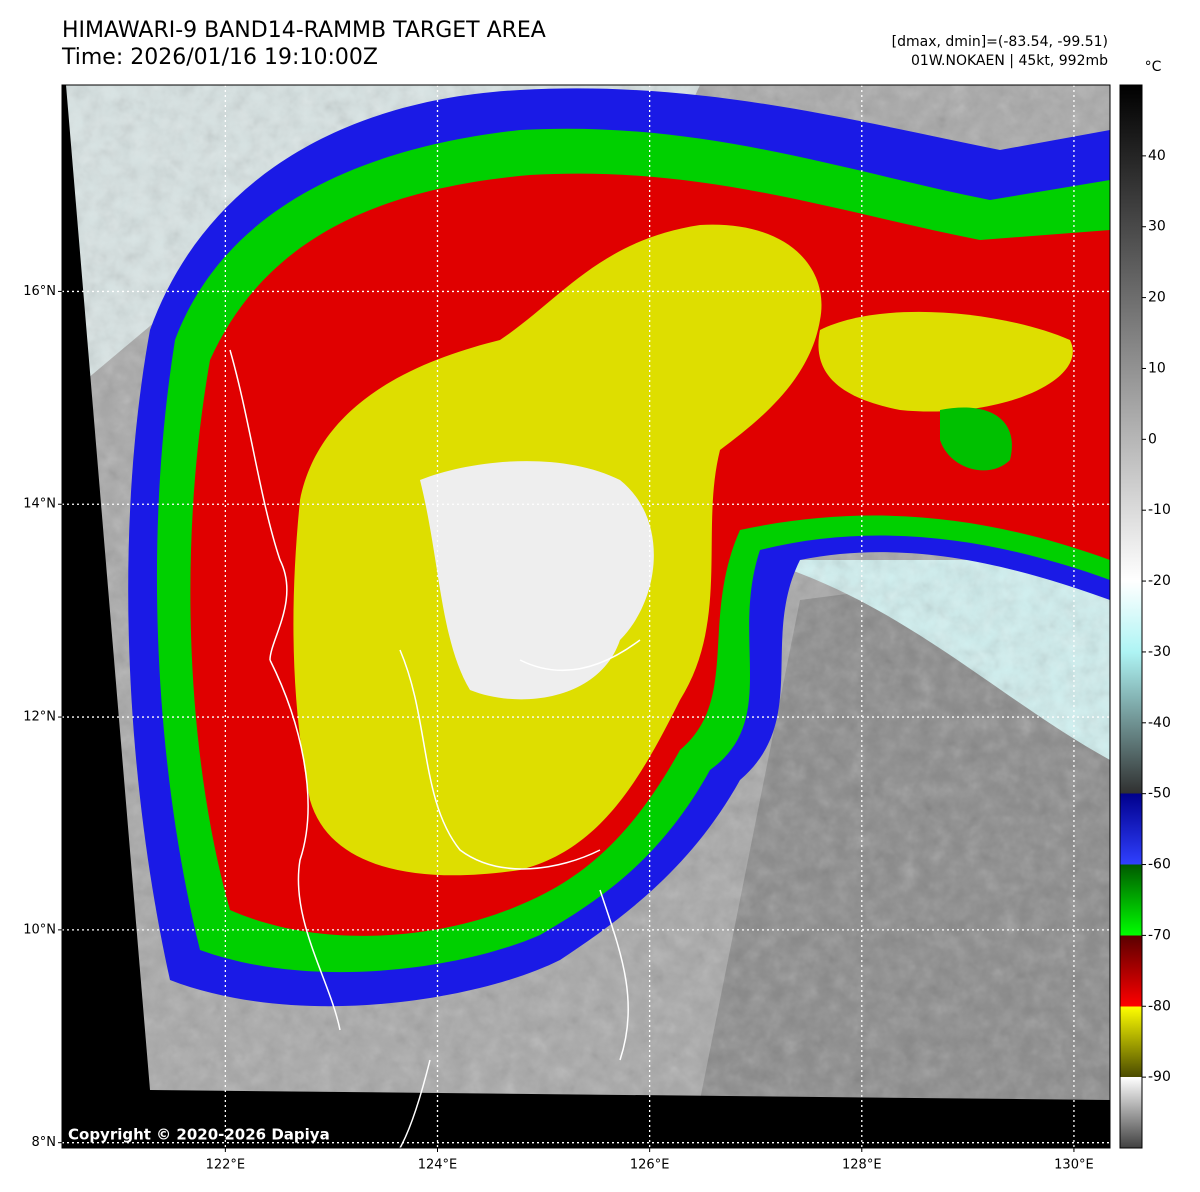 The width and height of the screenshot is (1200, 1192). What do you see at coordinates (1074, 1165) in the screenshot?
I see `x-tick-label: 130°E` at bounding box center [1074, 1165].